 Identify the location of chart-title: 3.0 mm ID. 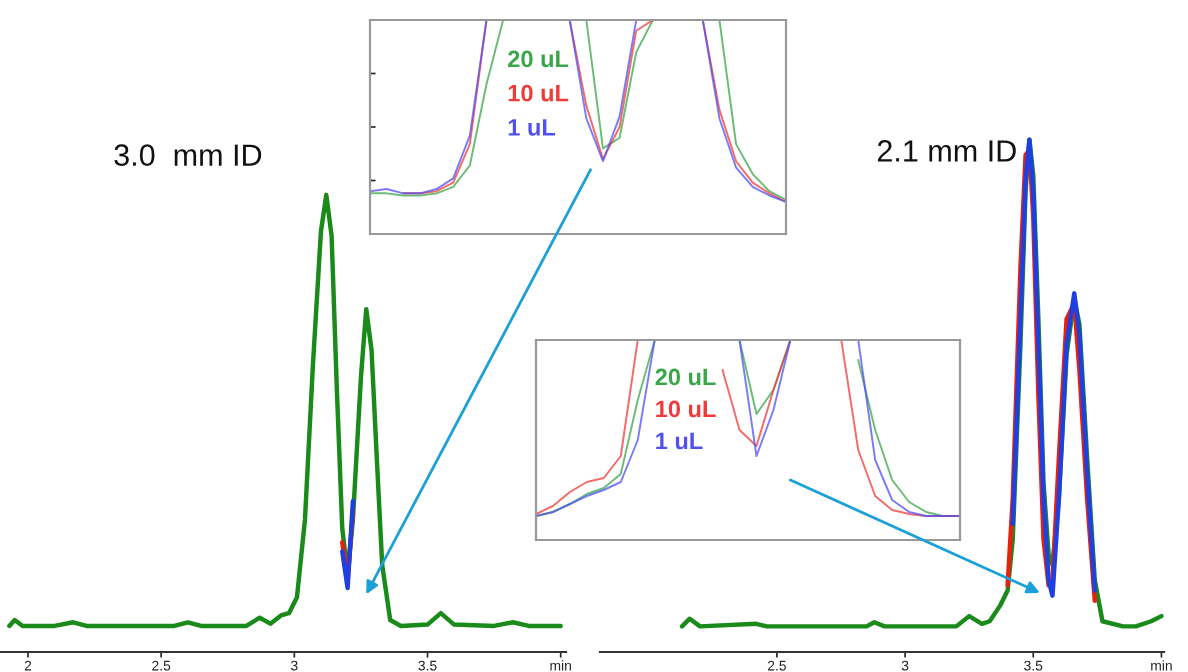
(188, 155).